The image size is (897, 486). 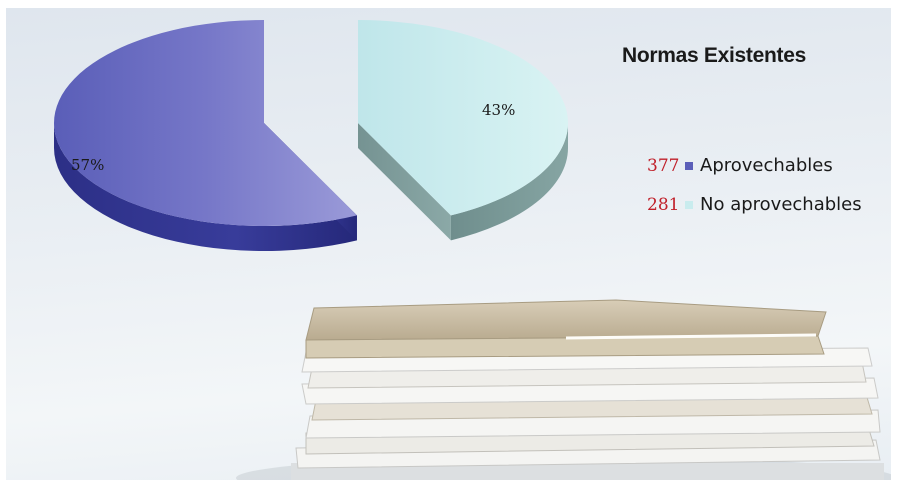 I want to click on legend-value: 281, so click(x=663, y=204).